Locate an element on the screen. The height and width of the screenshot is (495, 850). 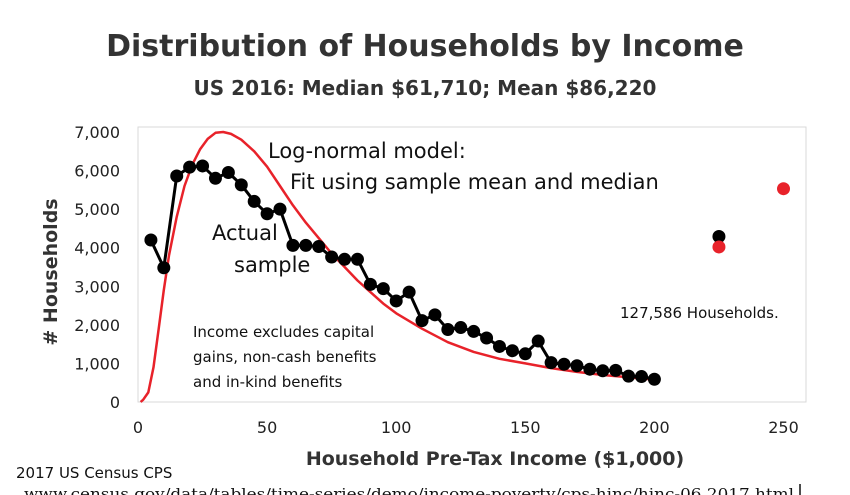
x-axis-label: Household Pre-Tax Income ($1,000) is located at coordinates (495, 459).